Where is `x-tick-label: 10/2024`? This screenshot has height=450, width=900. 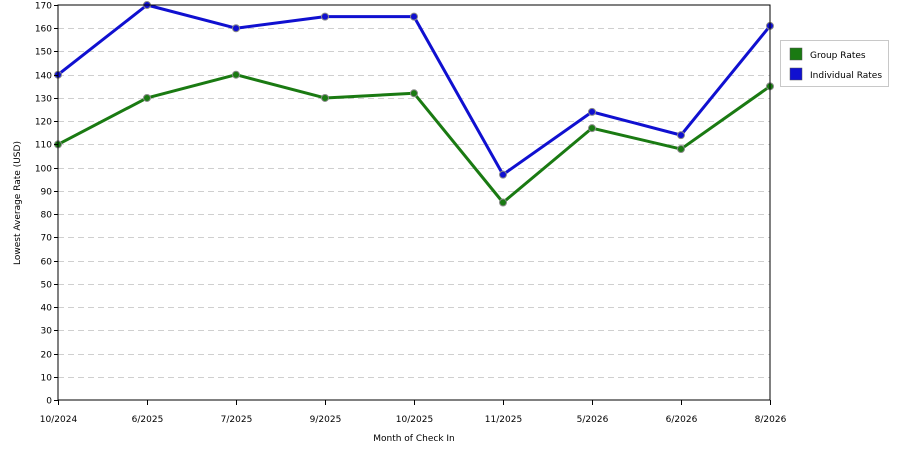 x-tick-label: 10/2024 is located at coordinates (59, 420).